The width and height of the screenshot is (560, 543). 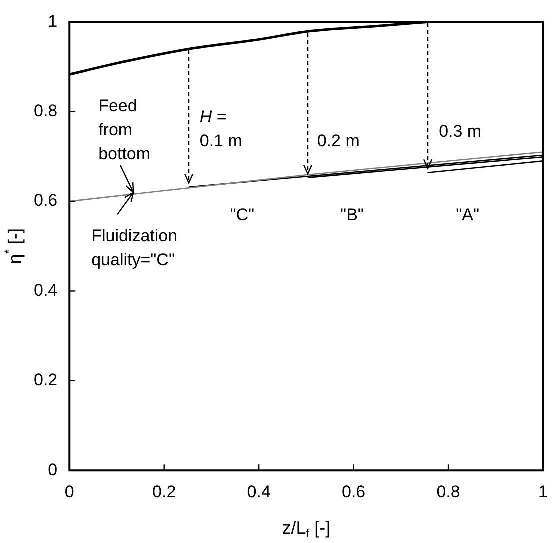 What do you see at coordinates (53, 21) in the screenshot?
I see `y-tick-label: 1` at bounding box center [53, 21].